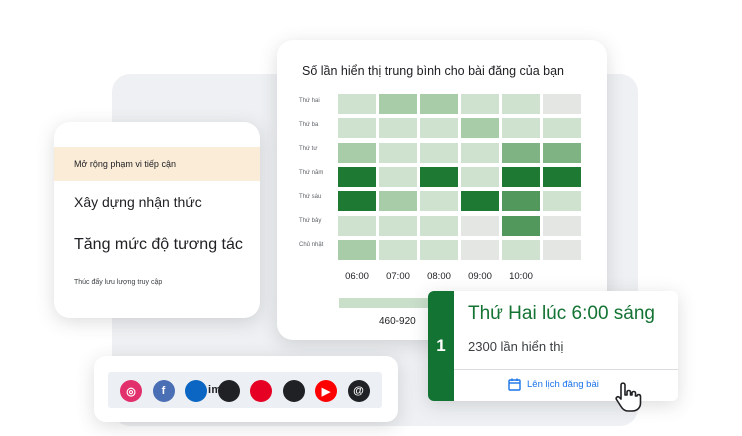 This screenshot has height=436, width=742. I want to click on schedule-post-button: Lên lịch đăng bài, so click(553, 384).